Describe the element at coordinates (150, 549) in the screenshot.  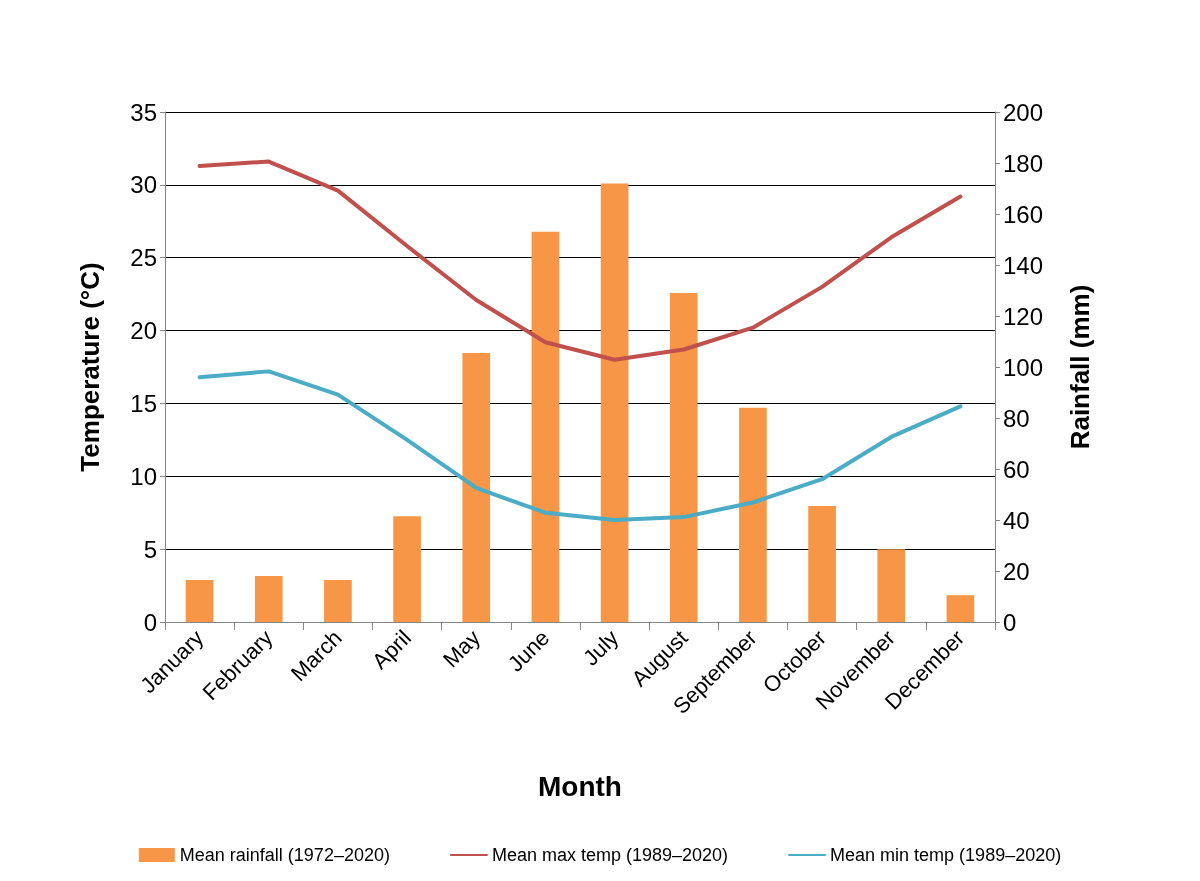
I see `y-tick-label: 5` at that location.